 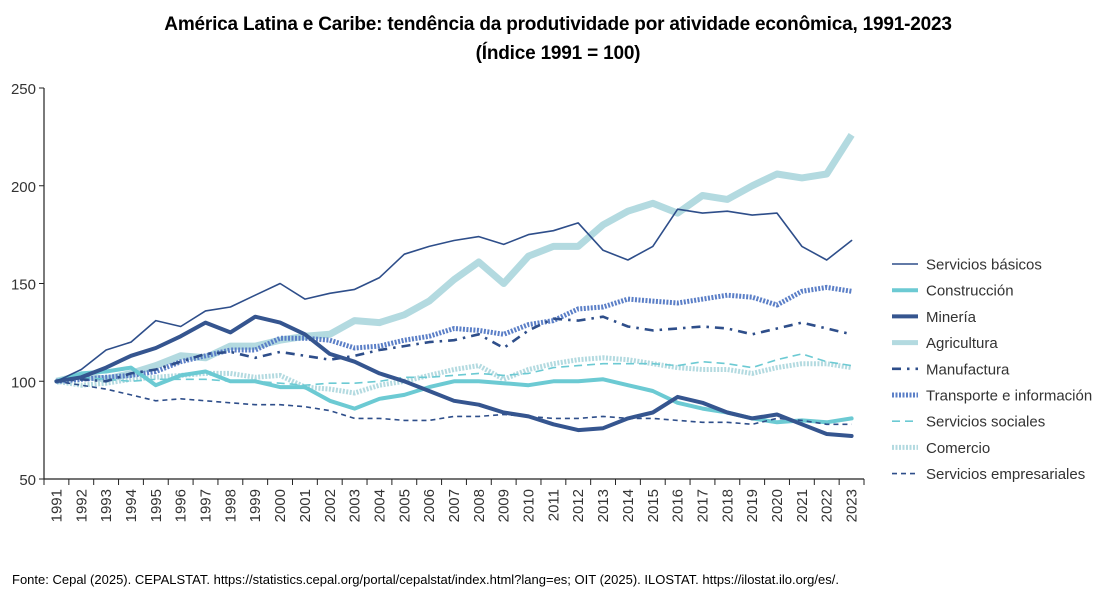 What do you see at coordinates (529, 505) in the screenshot?
I see `x-tick-label: 2010` at bounding box center [529, 505].